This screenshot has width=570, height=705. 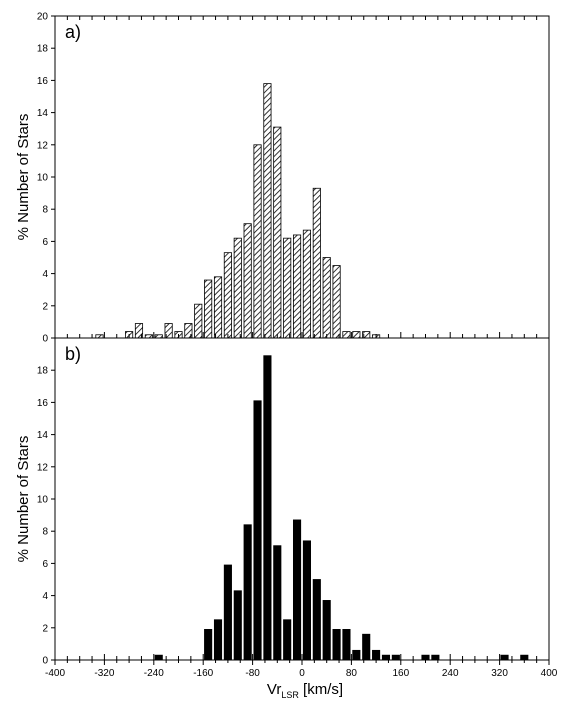 I want to click on x-axis-title: VrLSR [km/s], so click(x=305, y=690).